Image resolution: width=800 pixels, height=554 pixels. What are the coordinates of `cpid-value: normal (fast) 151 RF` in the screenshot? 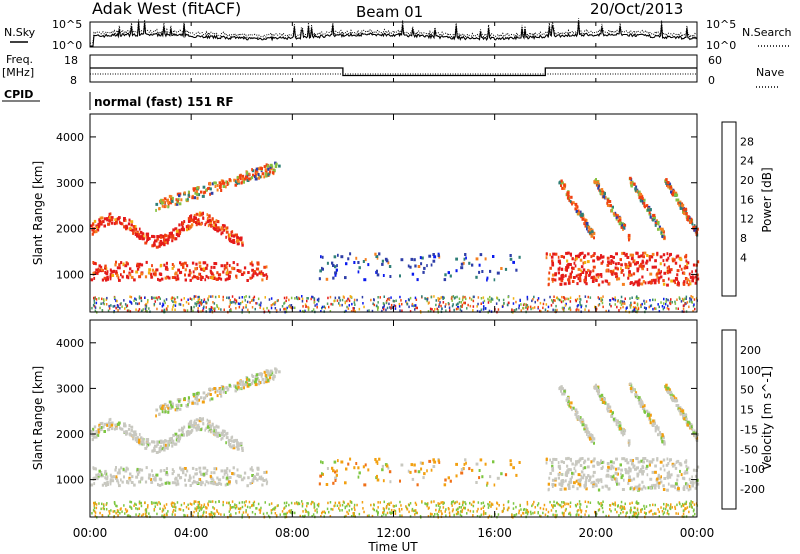 It's located at (164, 102).